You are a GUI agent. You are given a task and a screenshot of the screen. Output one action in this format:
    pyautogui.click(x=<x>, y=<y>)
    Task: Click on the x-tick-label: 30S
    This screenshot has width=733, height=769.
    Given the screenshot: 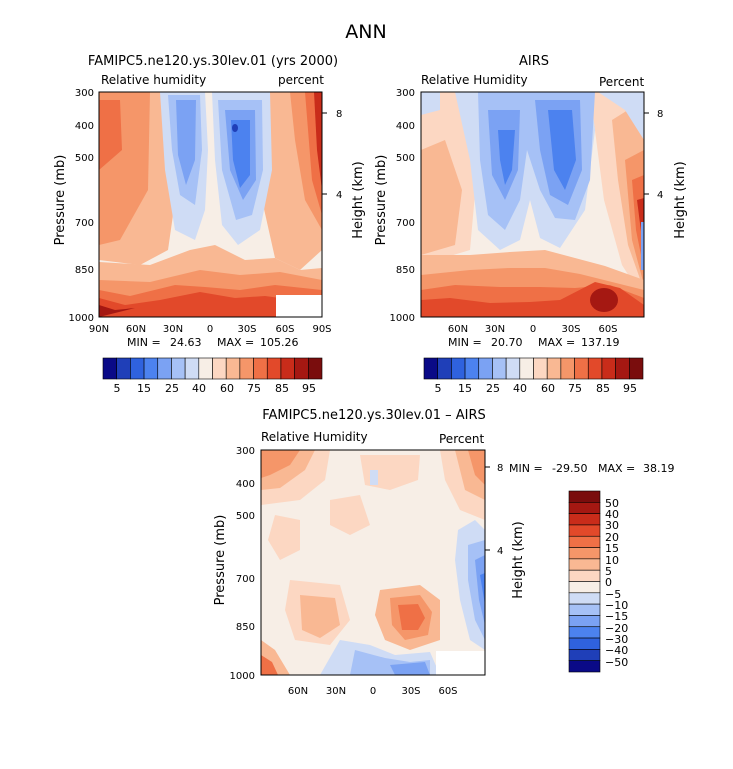 What is the action you would take?
    pyautogui.click(x=570, y=329)
    